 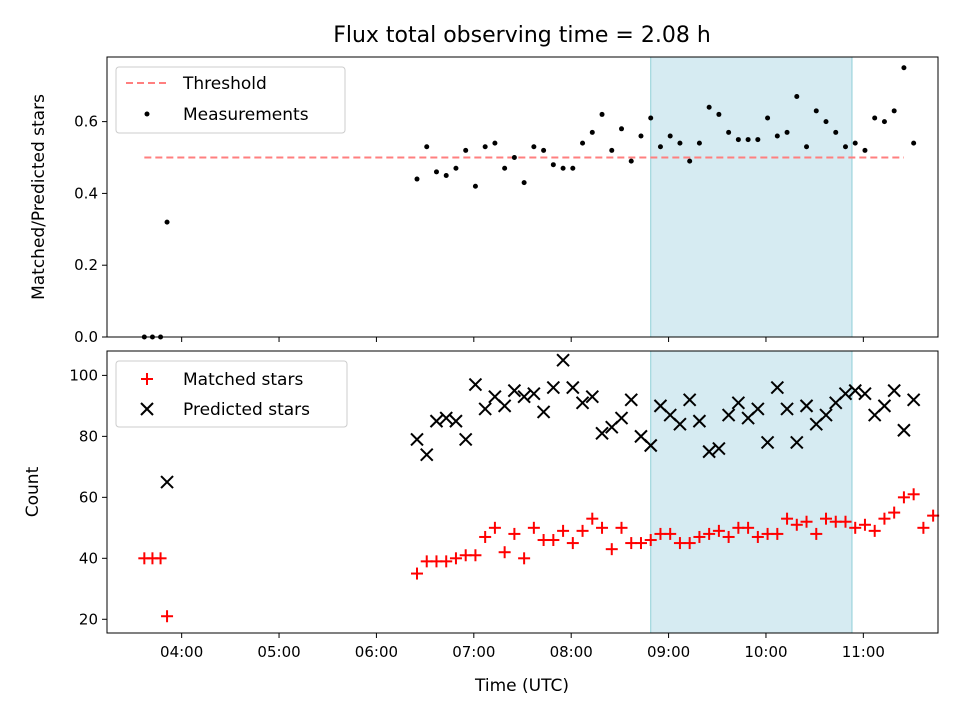 I want to click on bottom-y-tick-label: 40, so click(x=88, y=558).